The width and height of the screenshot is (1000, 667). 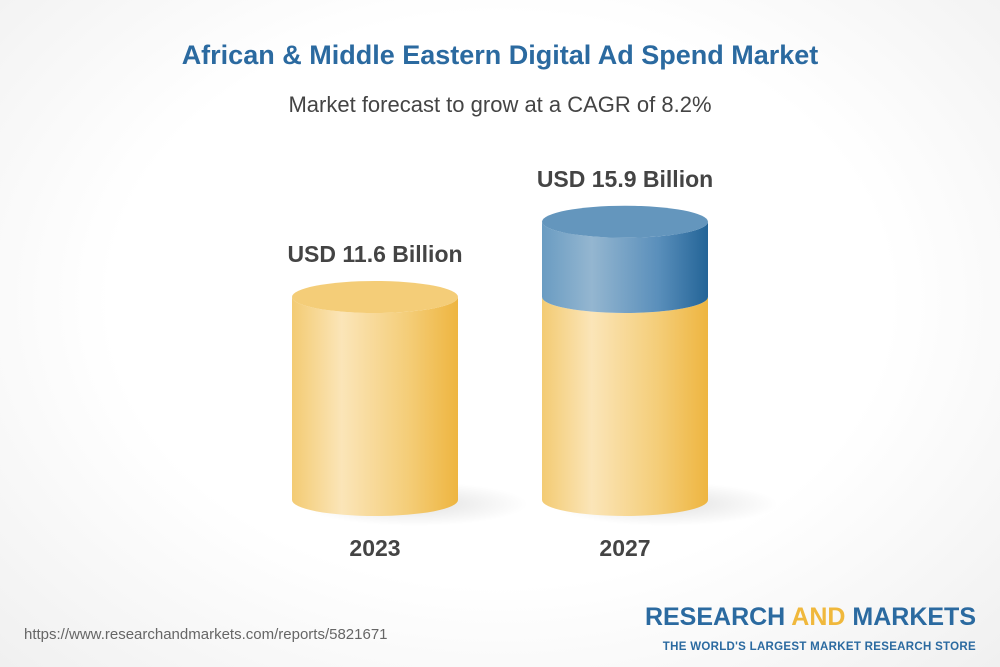 What do you see at coordinates (718, 617) in the screenshot?
I see `logo-text-research: RESEARCH` at bounding box center [718, 617].